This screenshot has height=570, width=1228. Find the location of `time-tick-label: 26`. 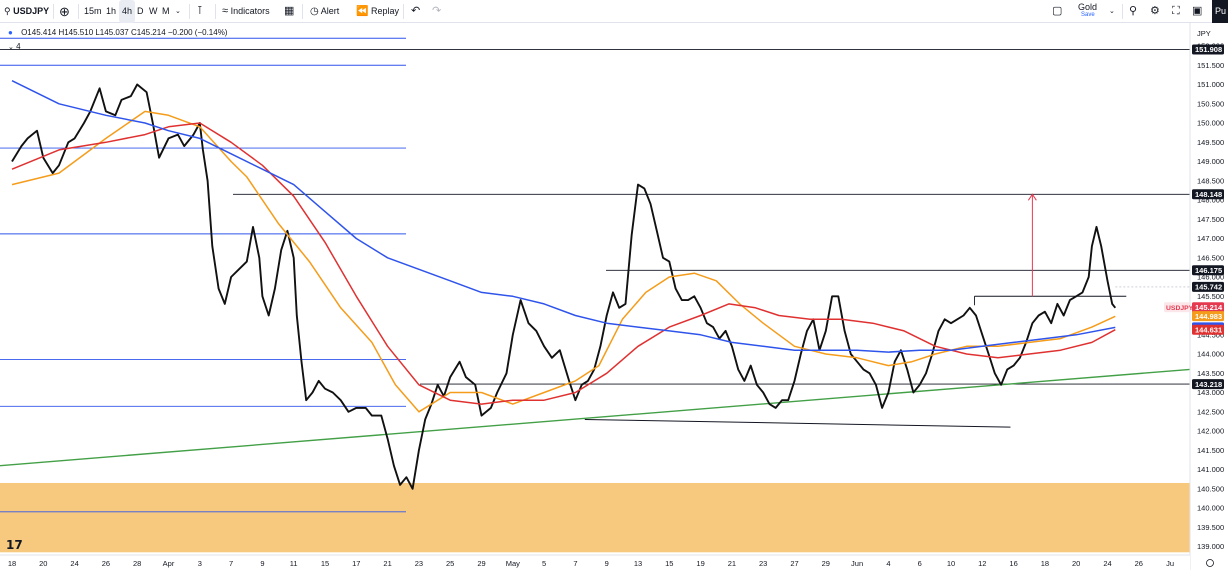

time-tick-label: 26 is located at coordinates (106, 563).